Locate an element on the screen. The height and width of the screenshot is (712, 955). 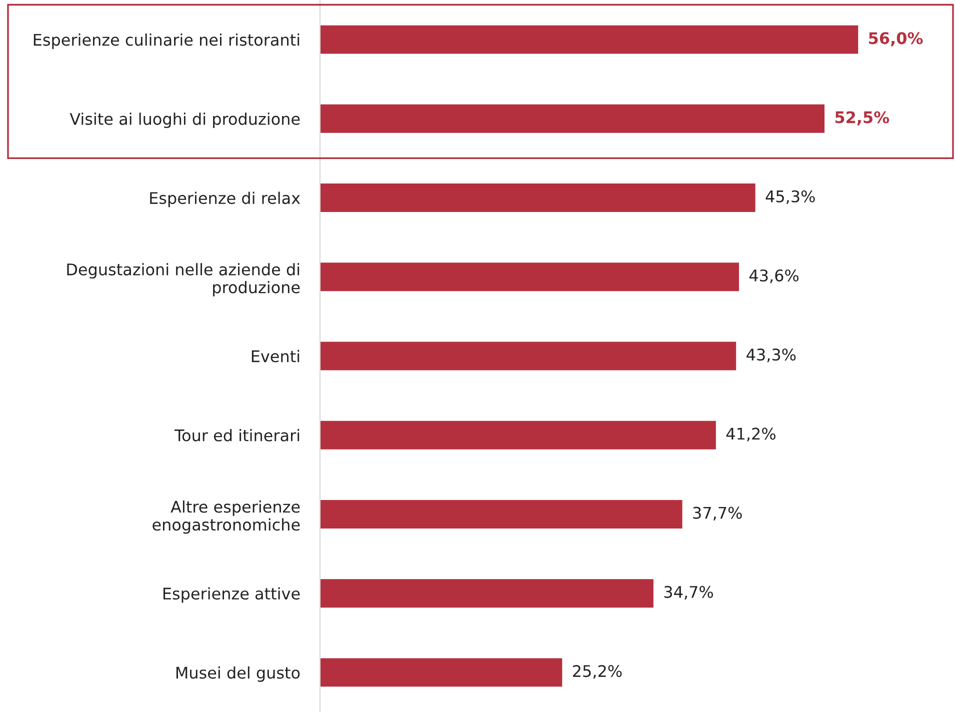
y-tick-label: Musei del gusto is located at coordinates (238, 674).